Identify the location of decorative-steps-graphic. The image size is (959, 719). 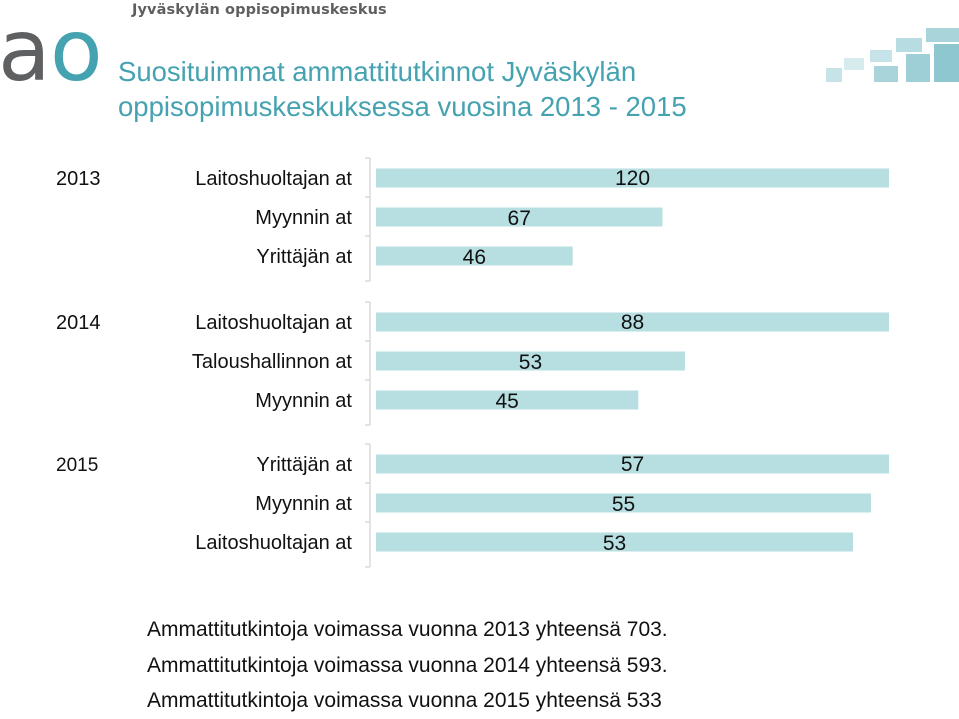
(892, 55).